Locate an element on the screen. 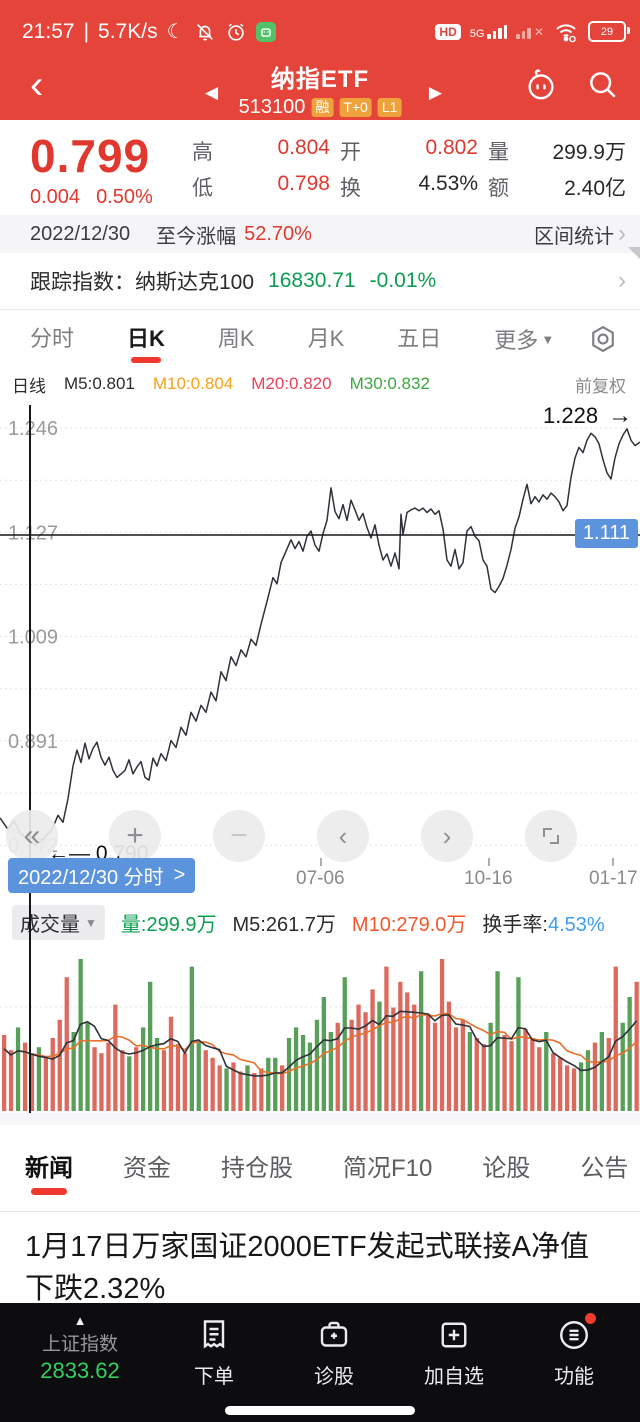  range-stat-band: 2022/12/30 至今涨幅 52.70% 区间统计 › is located at coordinates (320, 237).